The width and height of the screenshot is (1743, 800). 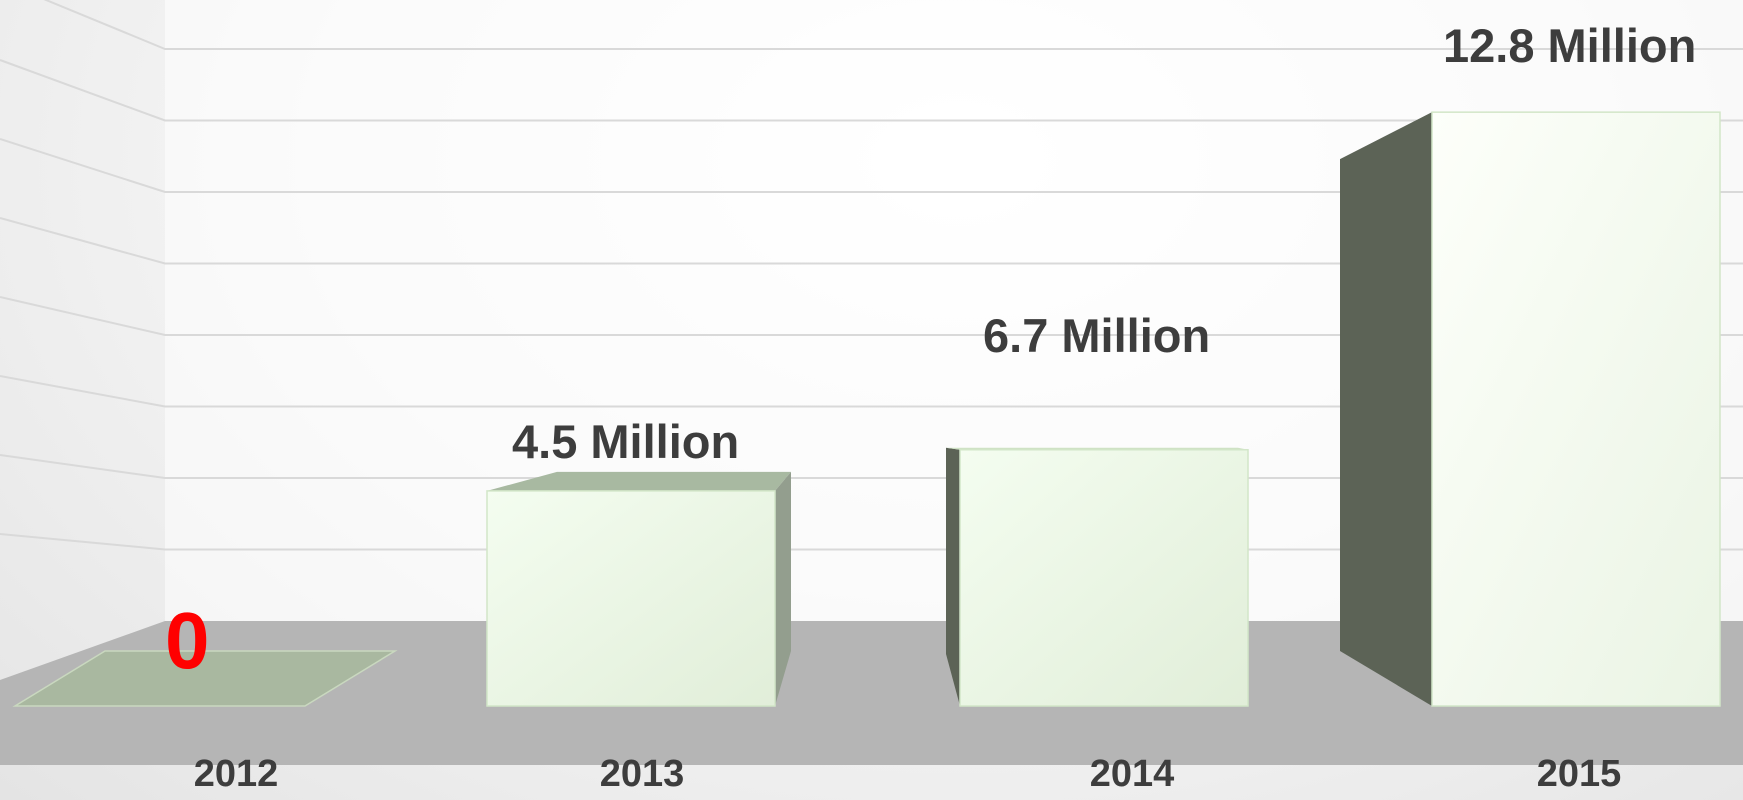 I want to click on x-tick-label-2015: 2015, so click(x=1579, y=774).